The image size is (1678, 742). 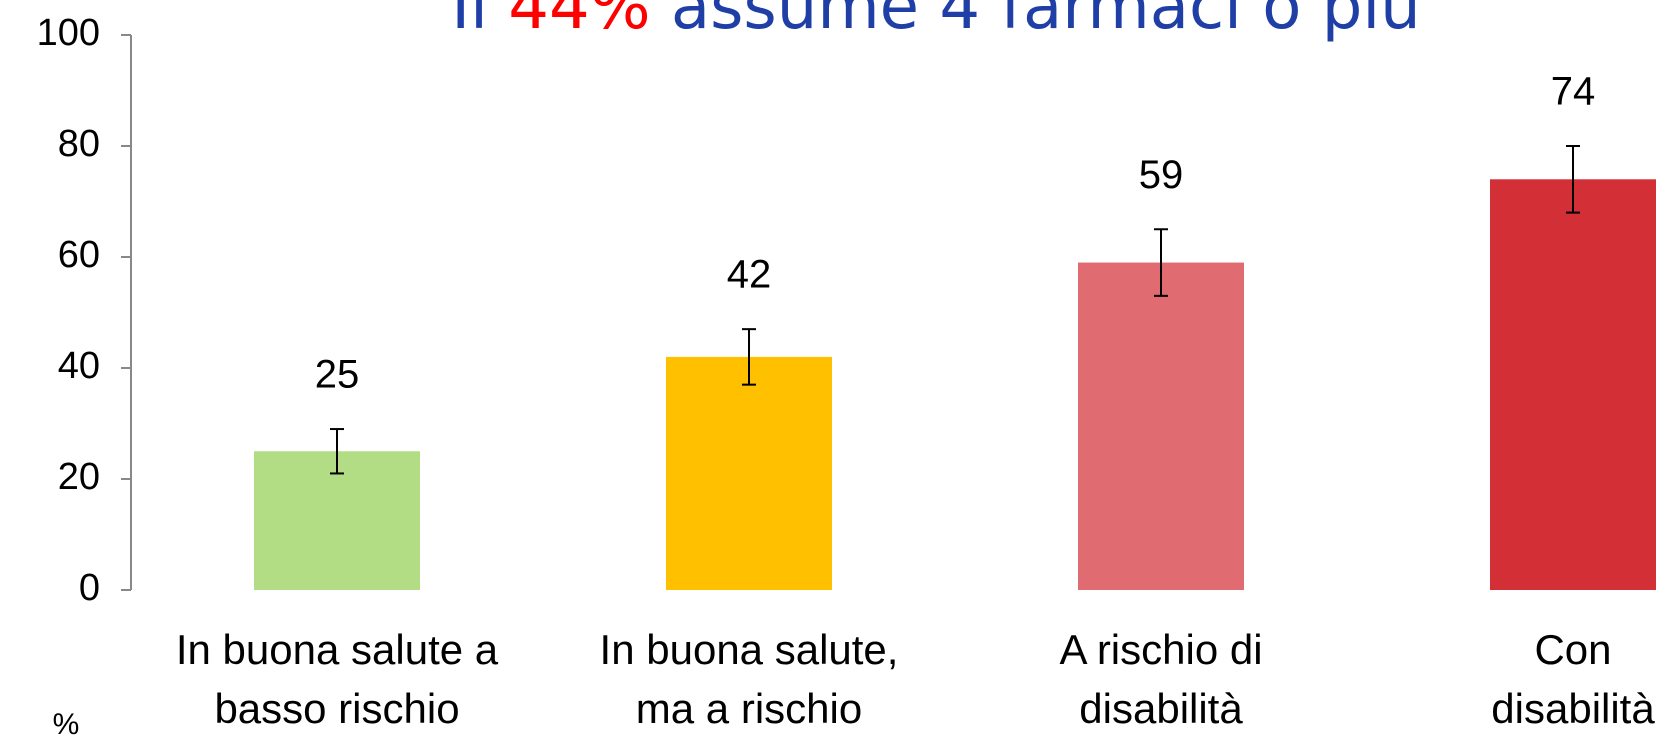 I want to click on chart-title: Il 44% assume 4 farmaci o più, so click(x=935, y=22).